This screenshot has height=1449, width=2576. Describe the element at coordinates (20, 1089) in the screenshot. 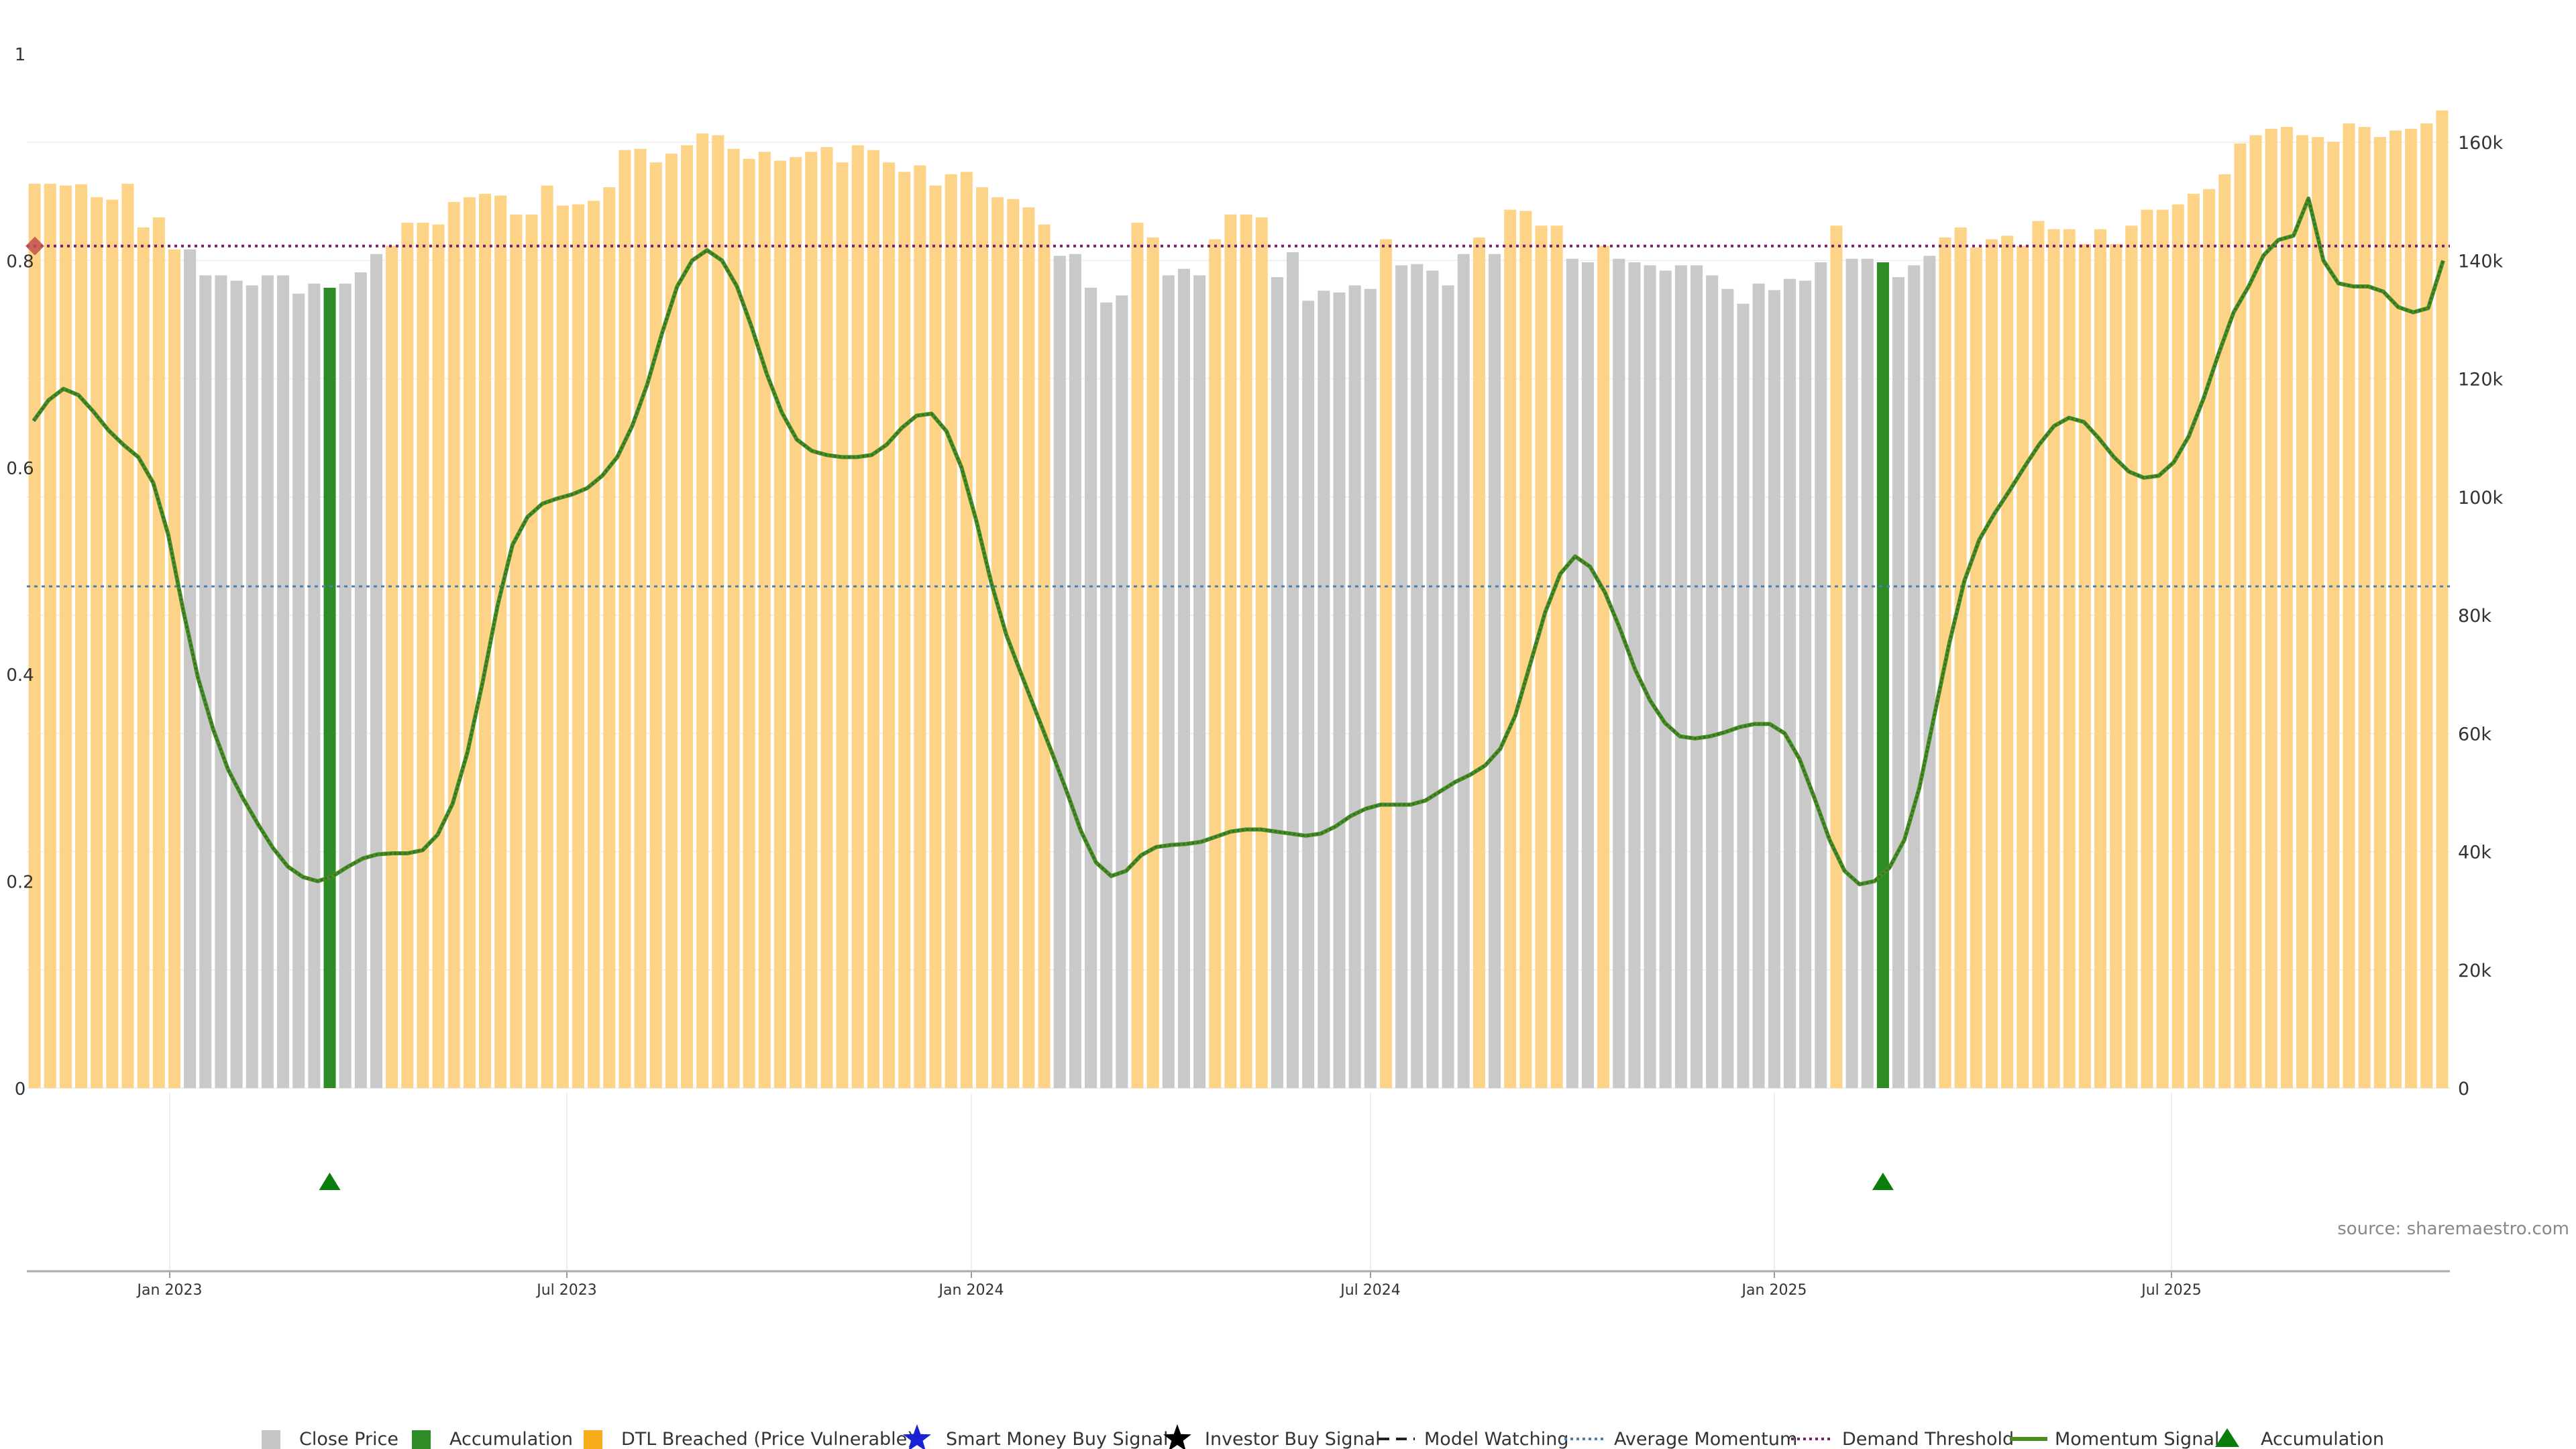

I see `y-left-tick-label: 0` at that location.